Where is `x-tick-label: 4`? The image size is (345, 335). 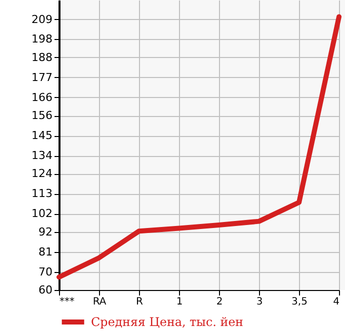
x-tick-label: 4 is located at coordinates (336, 302).